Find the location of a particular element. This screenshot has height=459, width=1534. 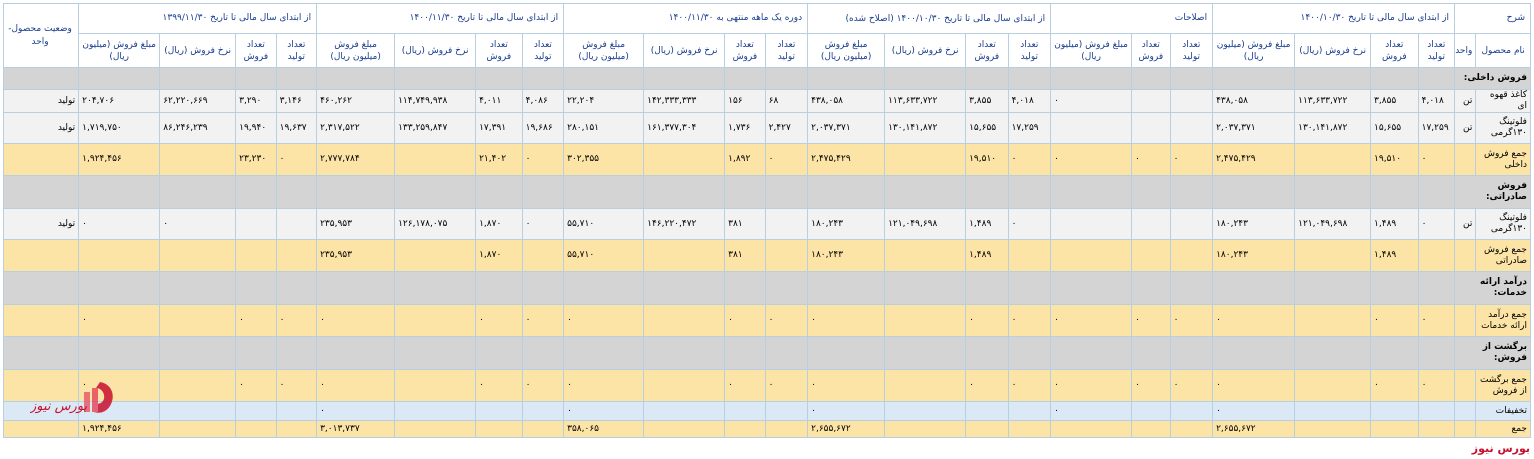

product-name: تخفیفات is located at coordinates (1503, 411).